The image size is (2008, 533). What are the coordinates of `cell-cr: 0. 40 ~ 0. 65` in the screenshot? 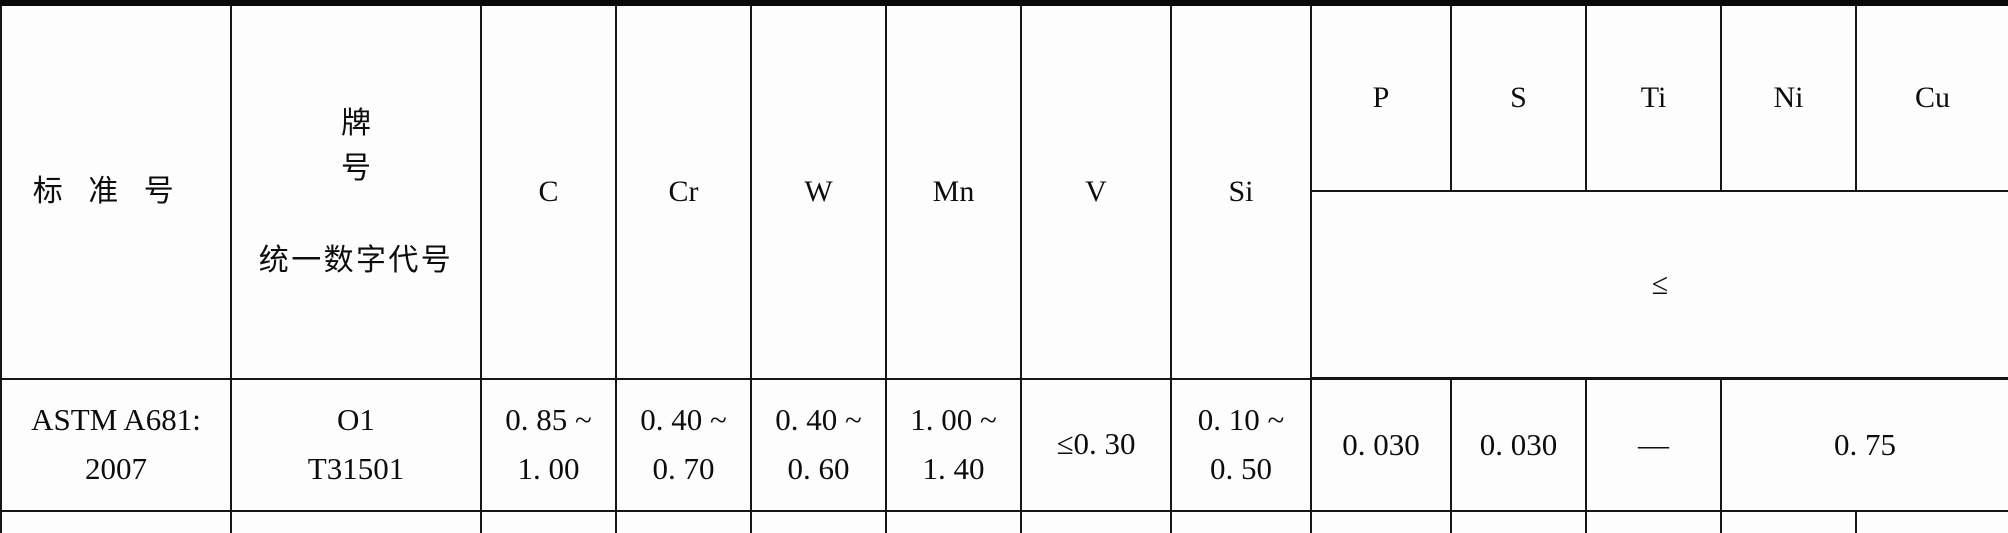 It's located at (683, 521).